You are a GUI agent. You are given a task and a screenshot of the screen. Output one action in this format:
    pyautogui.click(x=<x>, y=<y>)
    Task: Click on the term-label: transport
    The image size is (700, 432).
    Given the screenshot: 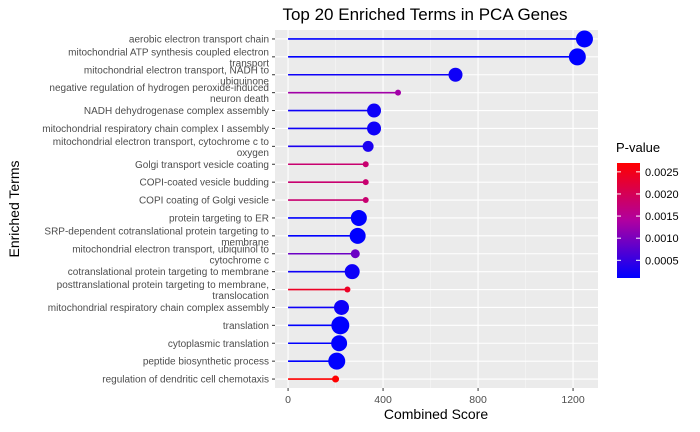 What is the action you would take?
    pyautogui.click(x=250, y=63)
    